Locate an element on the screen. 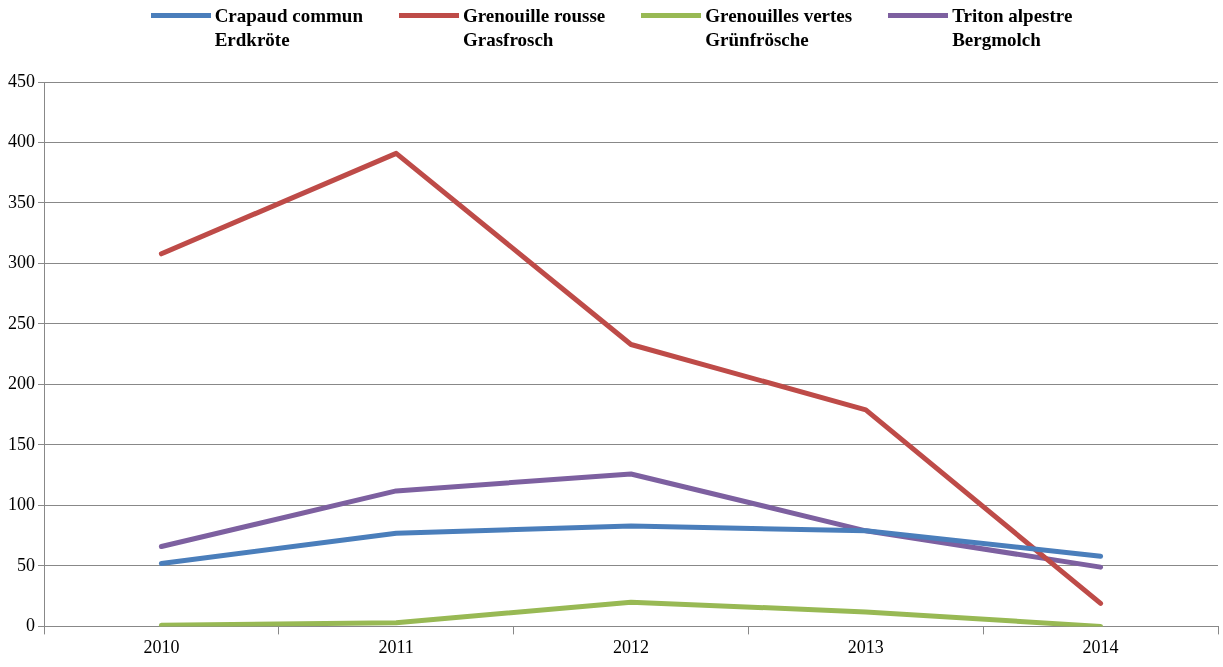 The image size is (1223, 667). y-tick-label: 0 is located at coordinates (30, 625).